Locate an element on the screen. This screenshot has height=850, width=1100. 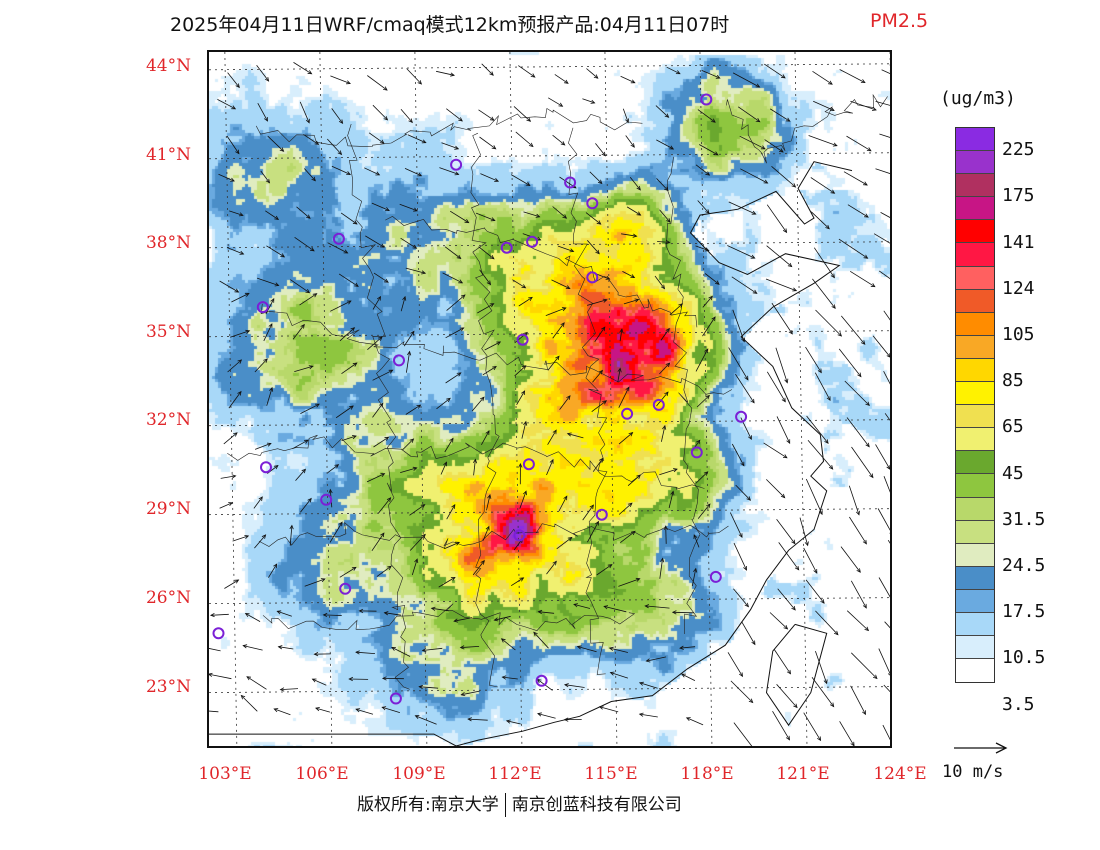
lat-label-44: 44°N is located at coordinates (168, 66).